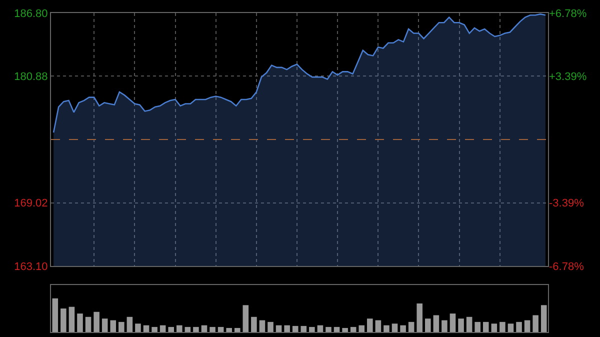  Describe the element at coordinates (31, 266) in the screenshot. I see `y-tick-label: 163.10` at that location.